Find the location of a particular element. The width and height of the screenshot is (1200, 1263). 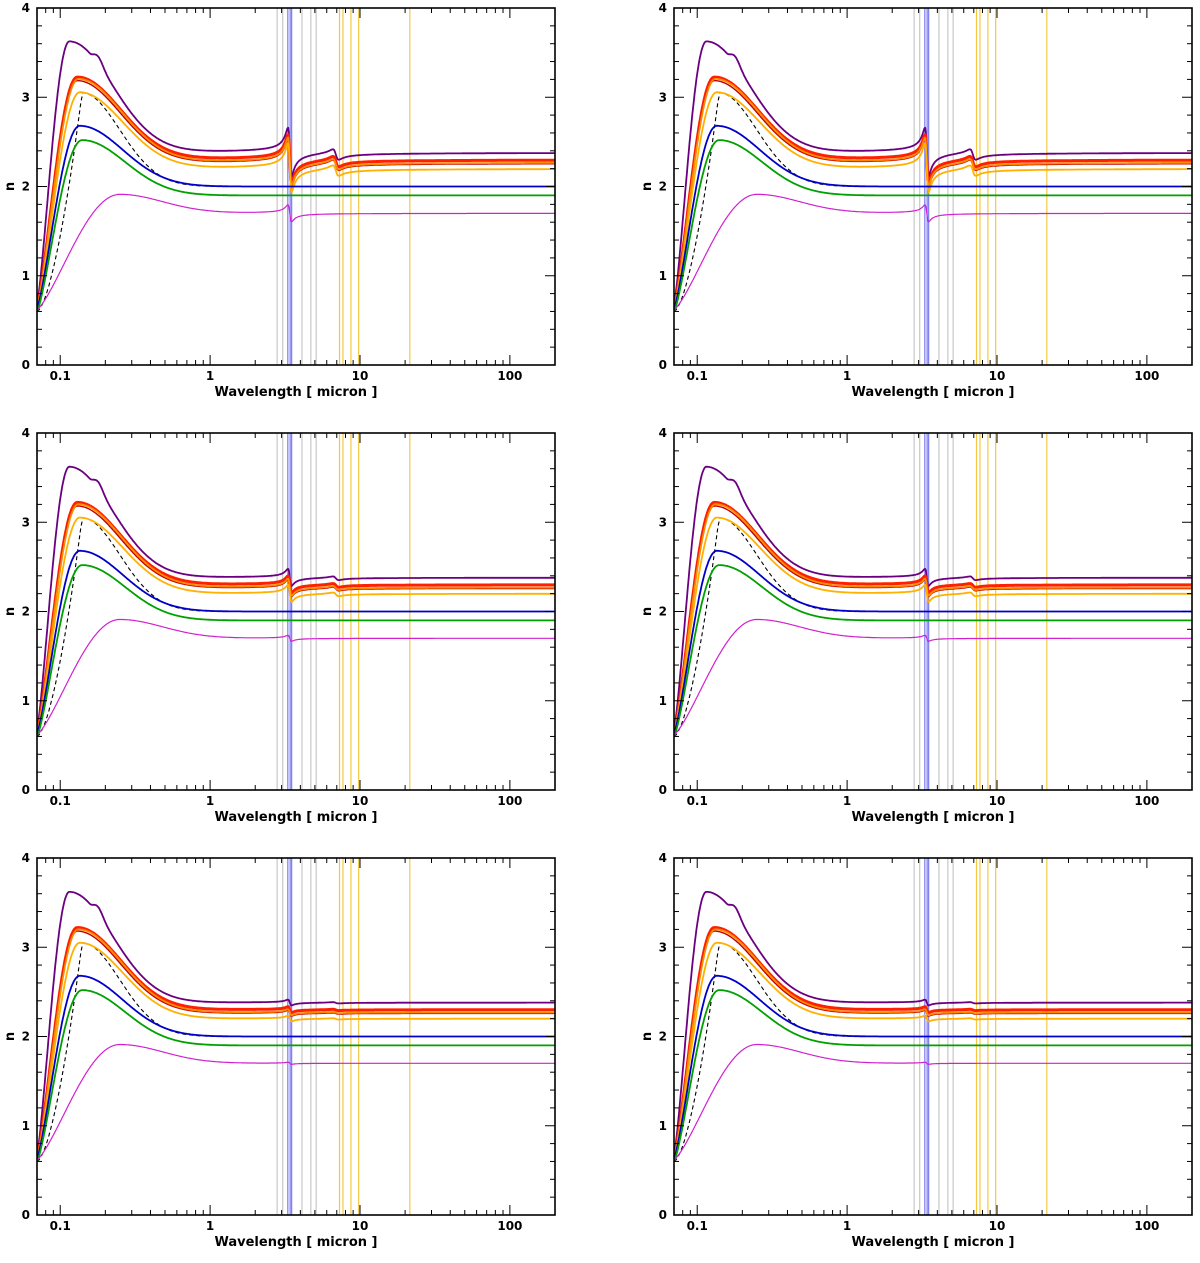

panel-5: 0.1 1 10 100 0 1 2 3 4 Wavelength [ micron ] n is located at coordinates (279, 1050).